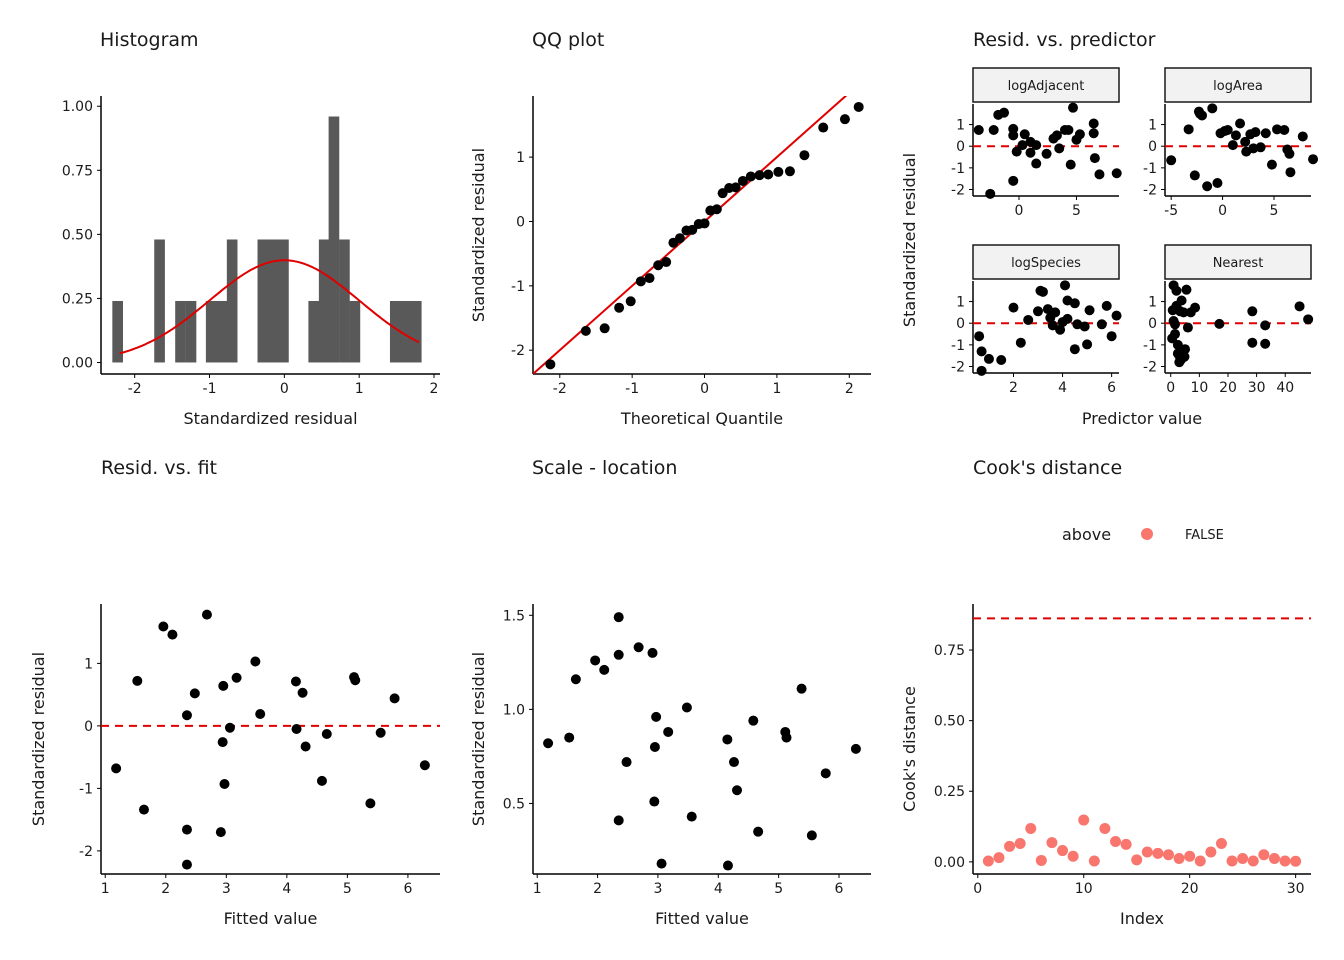 The image size is (1344, 960). I want to click on facet-Nearest: Nearest 0 10 20 30 40 -2 -1 0 1, so click(1228, 320).